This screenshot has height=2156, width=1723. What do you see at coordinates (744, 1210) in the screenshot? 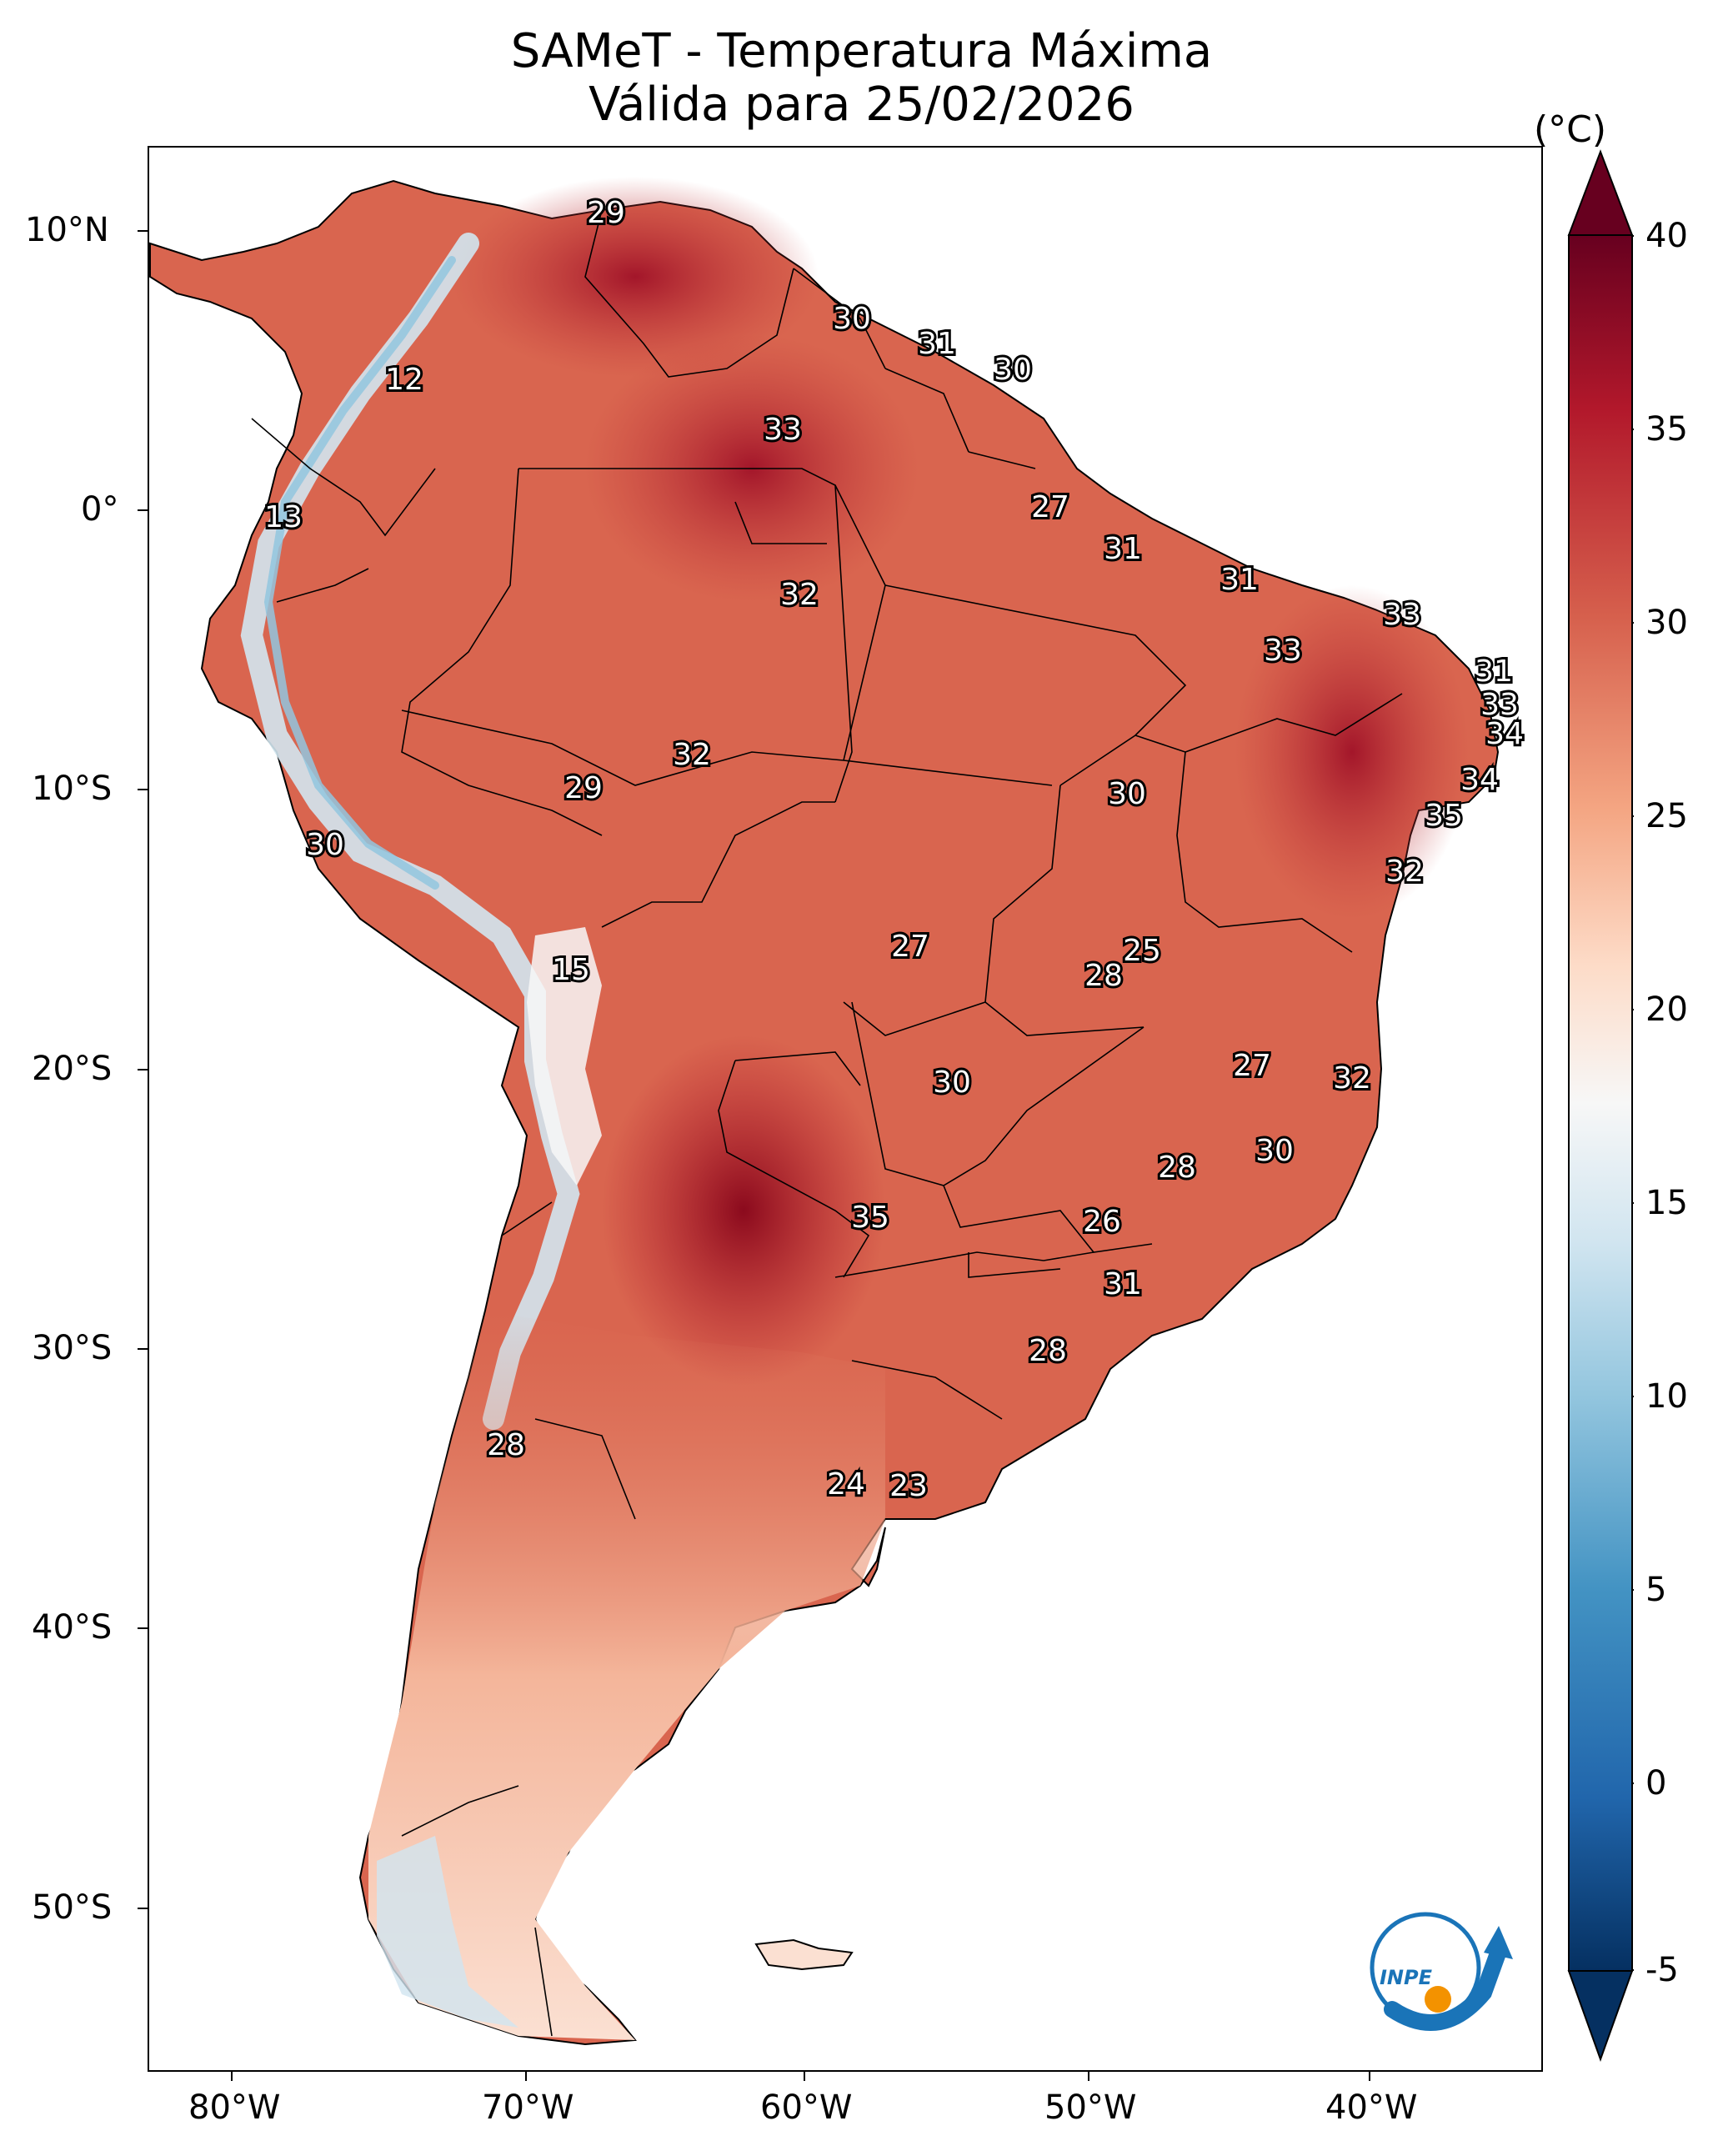
I see `hot-region-paraguay` at bounding box center [744, 1210].